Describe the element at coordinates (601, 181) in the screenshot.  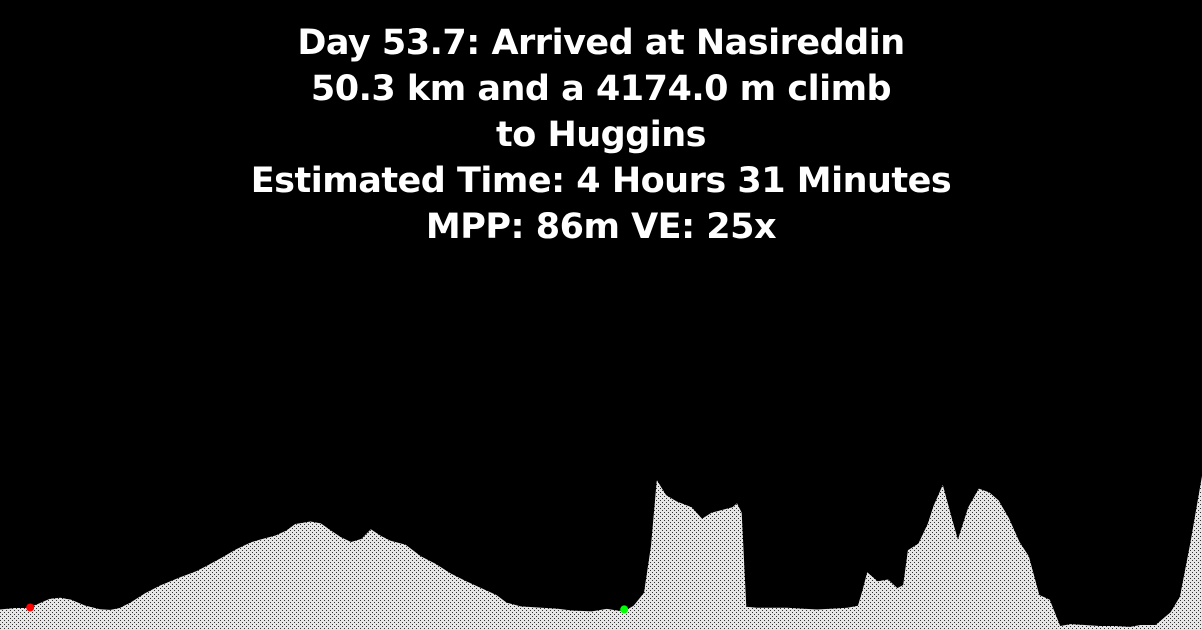
I see `estimated-time-text: Estimated Time: 4 Hours 31 Minutes` at that location.